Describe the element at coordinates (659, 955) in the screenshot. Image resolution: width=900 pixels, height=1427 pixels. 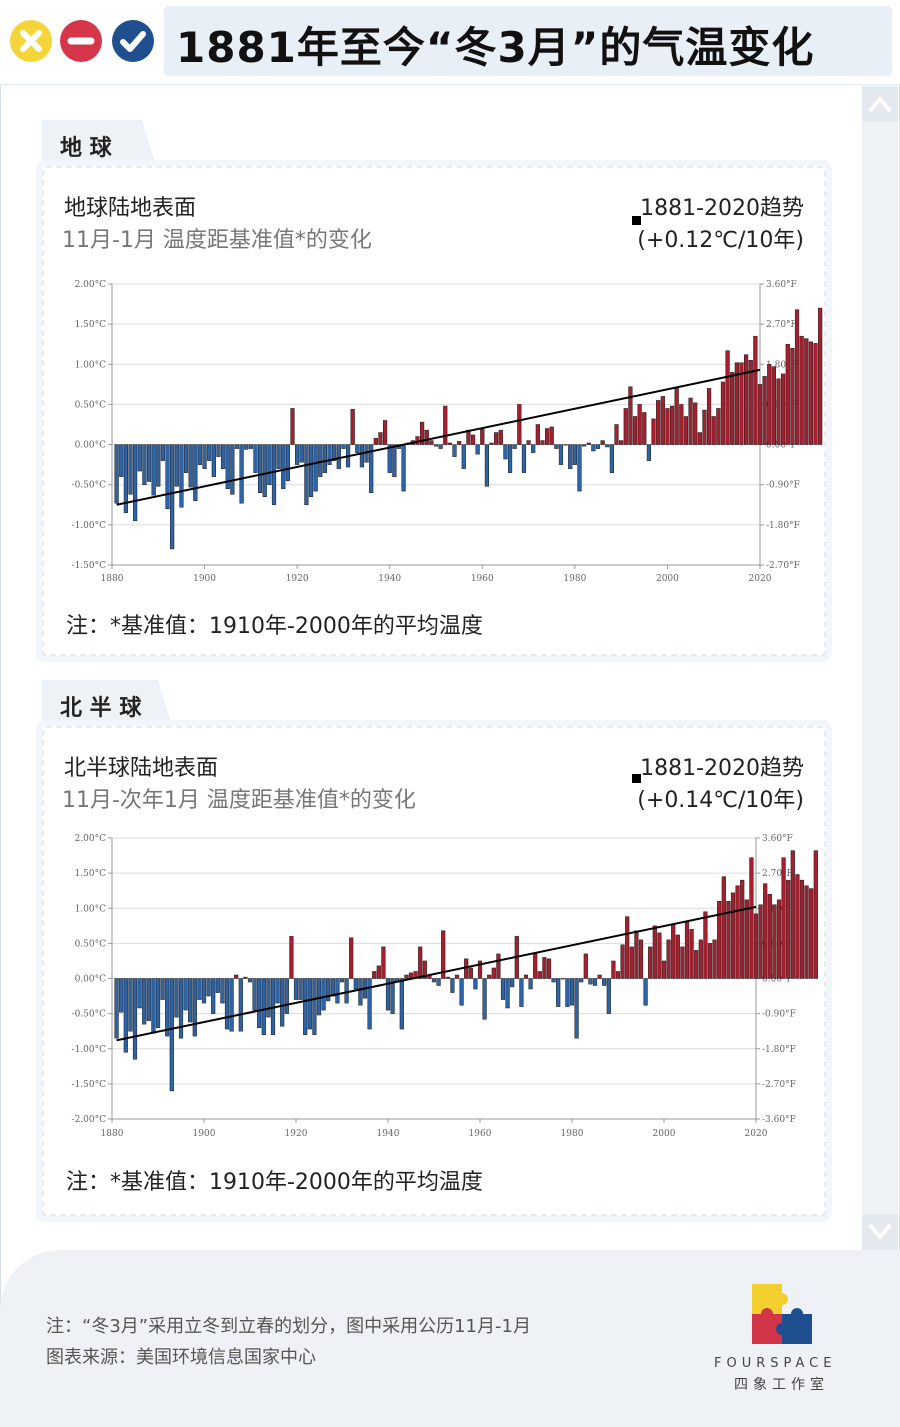
I see `bar-1999` at that location.